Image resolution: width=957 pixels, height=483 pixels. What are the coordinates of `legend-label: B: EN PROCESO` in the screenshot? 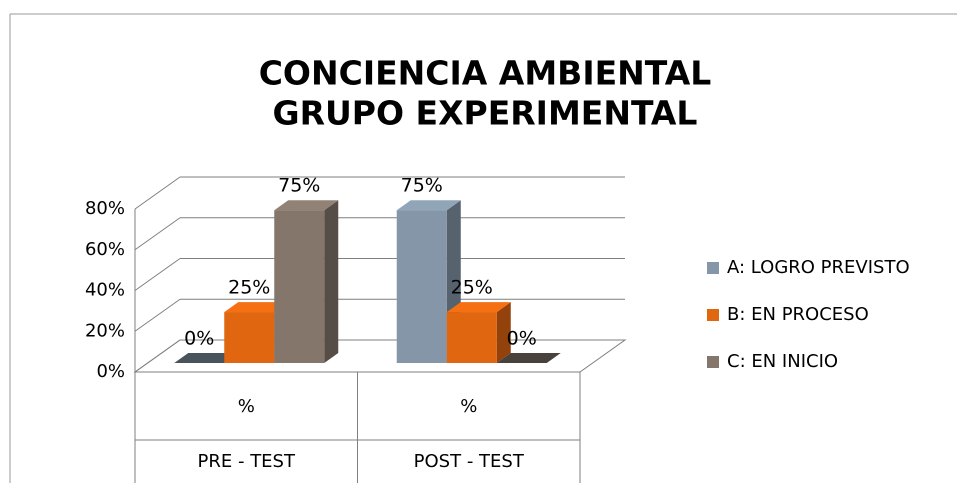 It's located at (798, 314).